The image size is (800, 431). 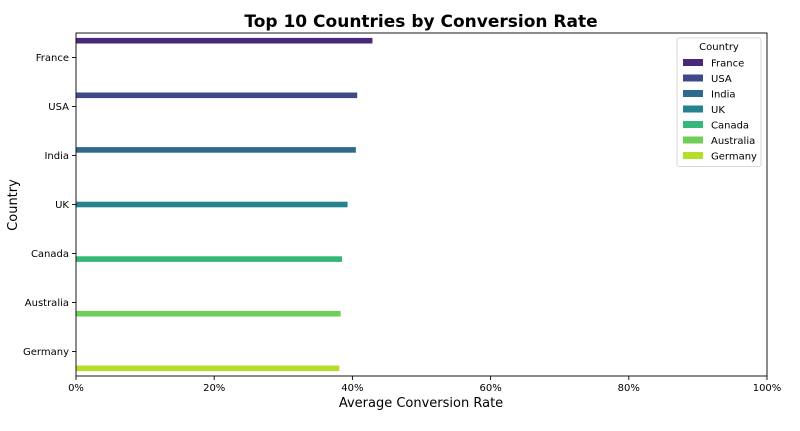 What do you see at coordinates (734, 157) in the screenshot?
I see `legend-label-germany: Germany` at bounding box center [734, 157].